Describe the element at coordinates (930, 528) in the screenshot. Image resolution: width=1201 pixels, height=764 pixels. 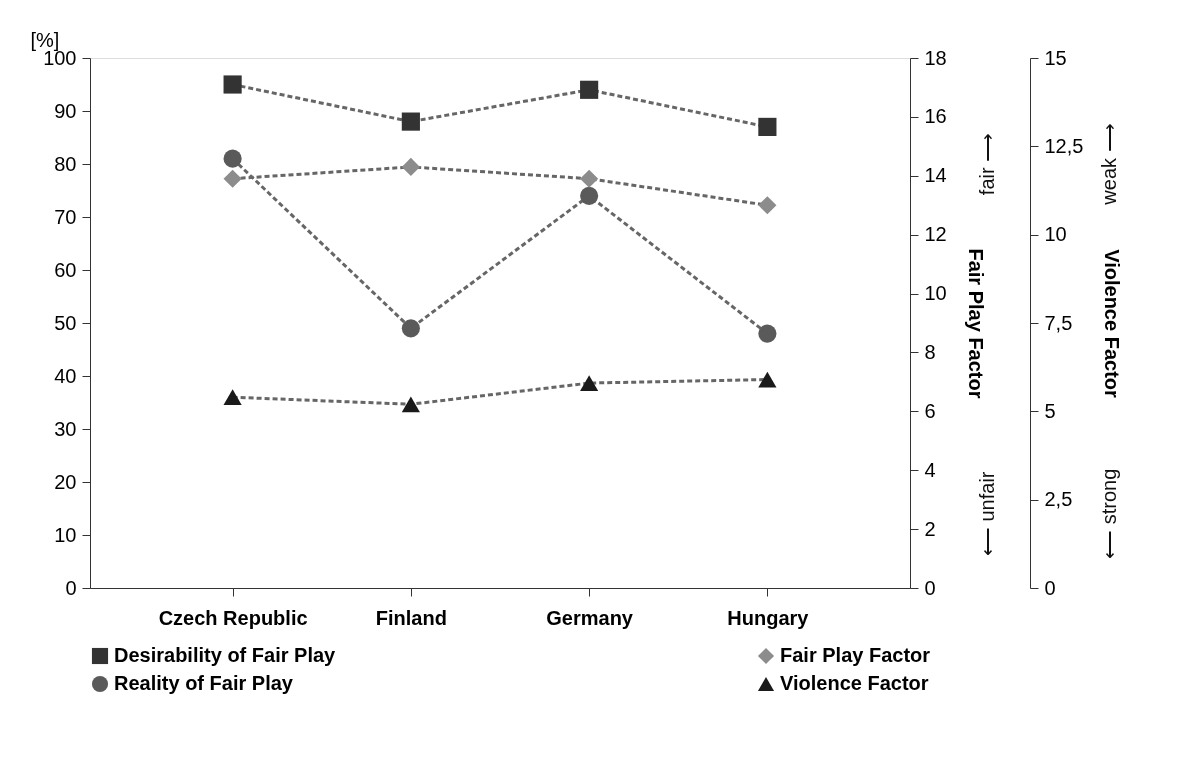
I see `y2-tick-label: 2` at that location.